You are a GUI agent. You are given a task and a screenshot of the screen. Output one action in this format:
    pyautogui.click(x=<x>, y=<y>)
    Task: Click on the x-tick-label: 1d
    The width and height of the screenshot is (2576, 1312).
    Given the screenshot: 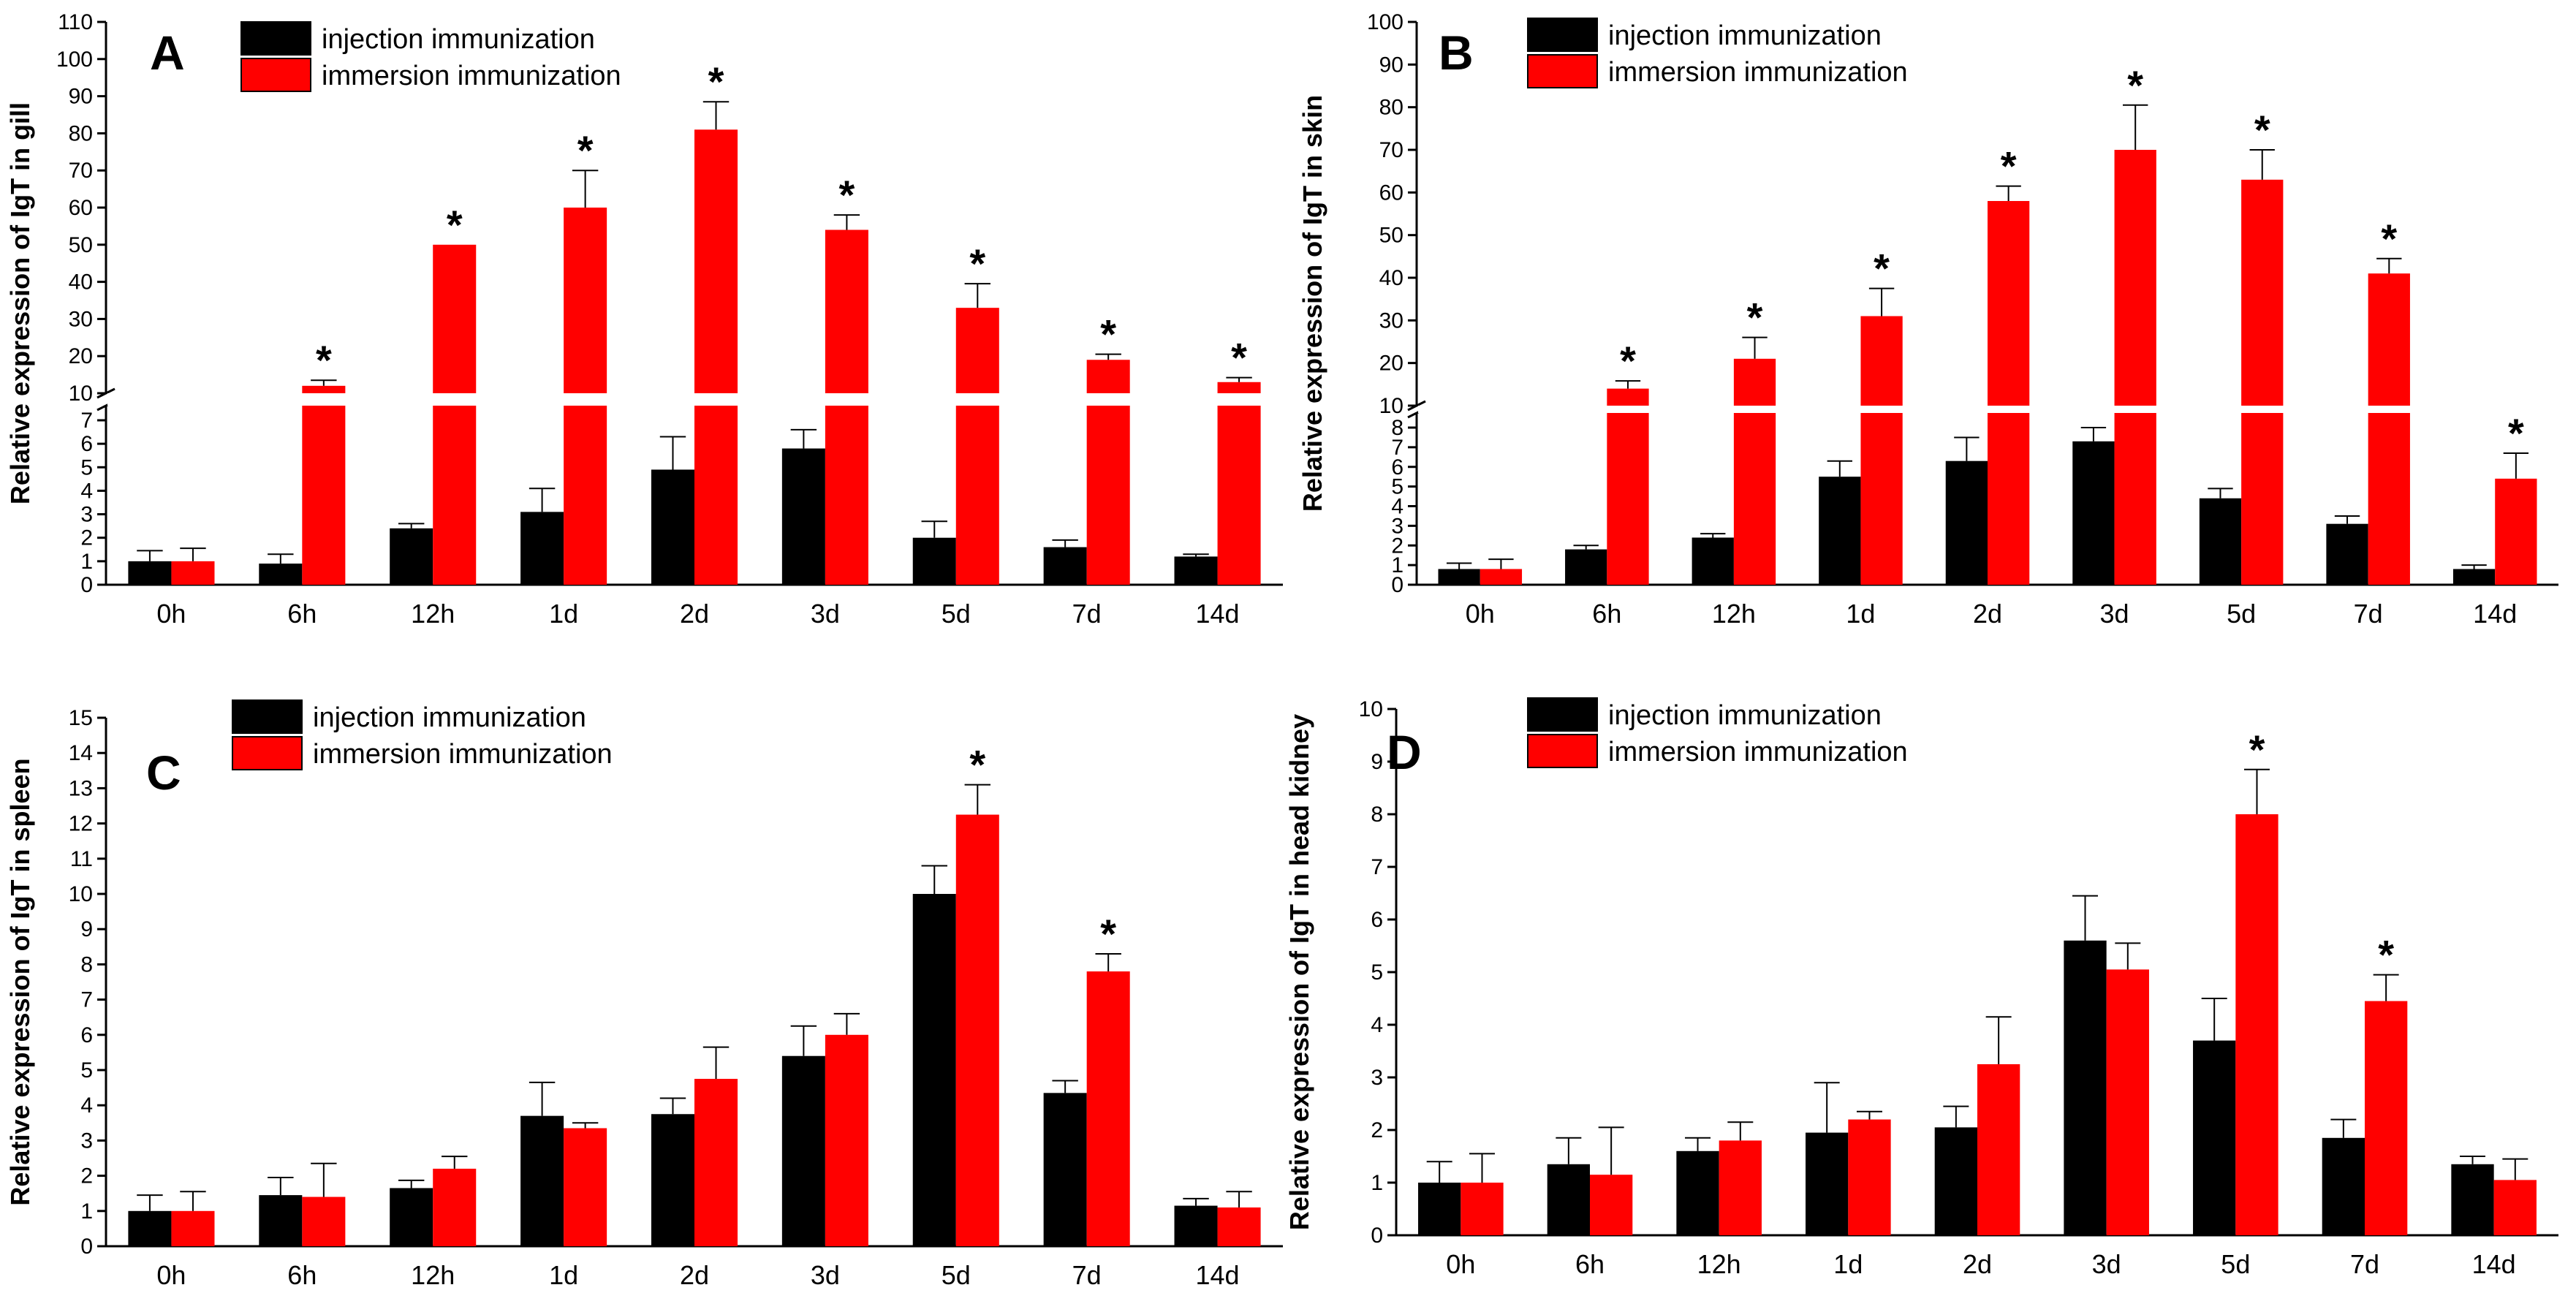 What is the action you would take?
    pyautogui.click(x=1860, y=614)
    